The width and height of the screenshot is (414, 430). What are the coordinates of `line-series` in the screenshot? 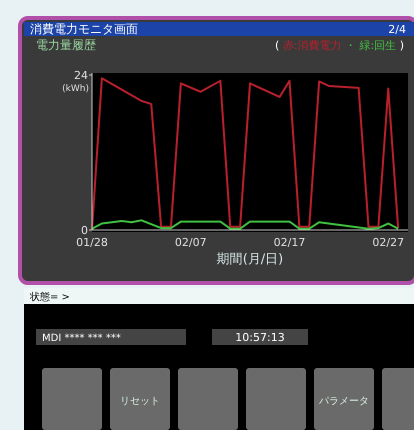 It's located at (245, 224).